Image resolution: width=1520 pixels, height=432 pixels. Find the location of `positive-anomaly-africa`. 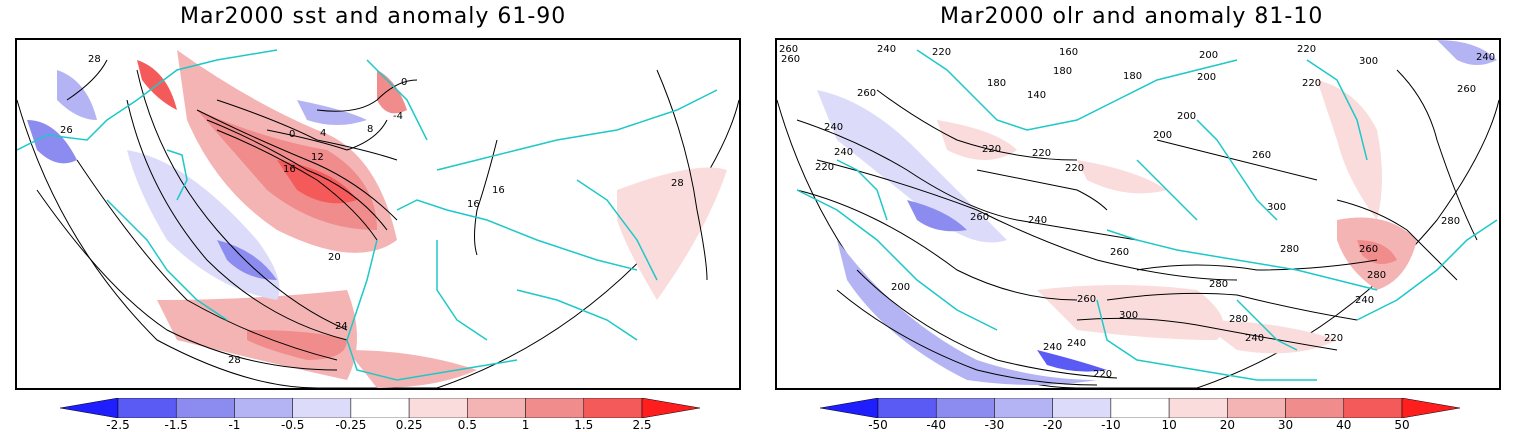

positive-anomaly-africa is located at coordinates (1130, 312).